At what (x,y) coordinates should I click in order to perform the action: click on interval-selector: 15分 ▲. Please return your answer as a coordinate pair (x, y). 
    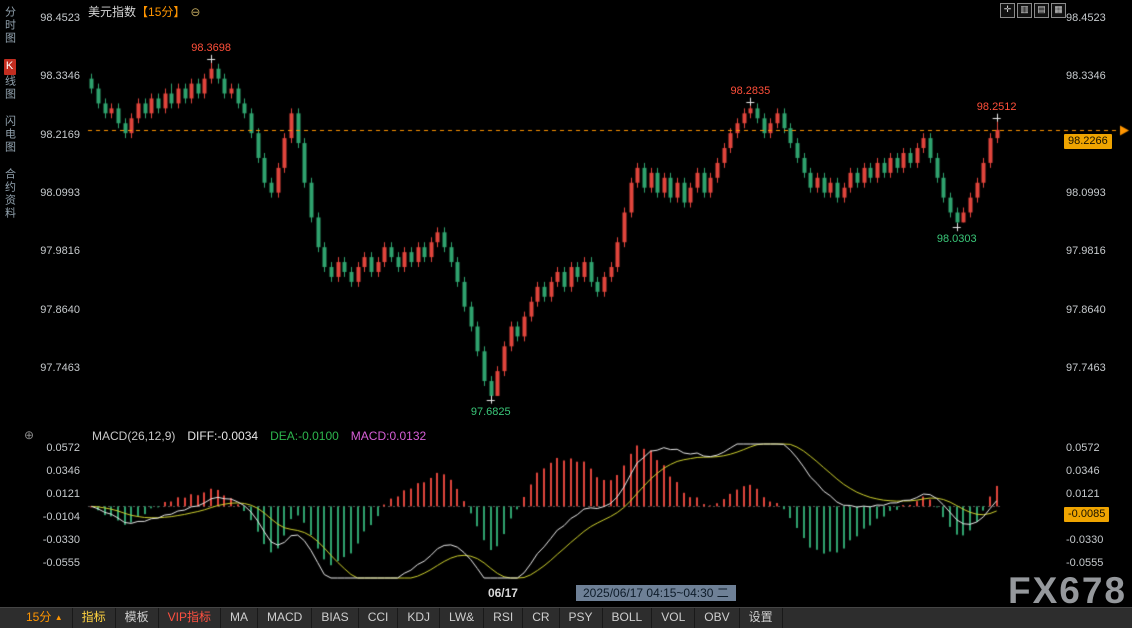
    Looking at the image, I should click on (36, 618).